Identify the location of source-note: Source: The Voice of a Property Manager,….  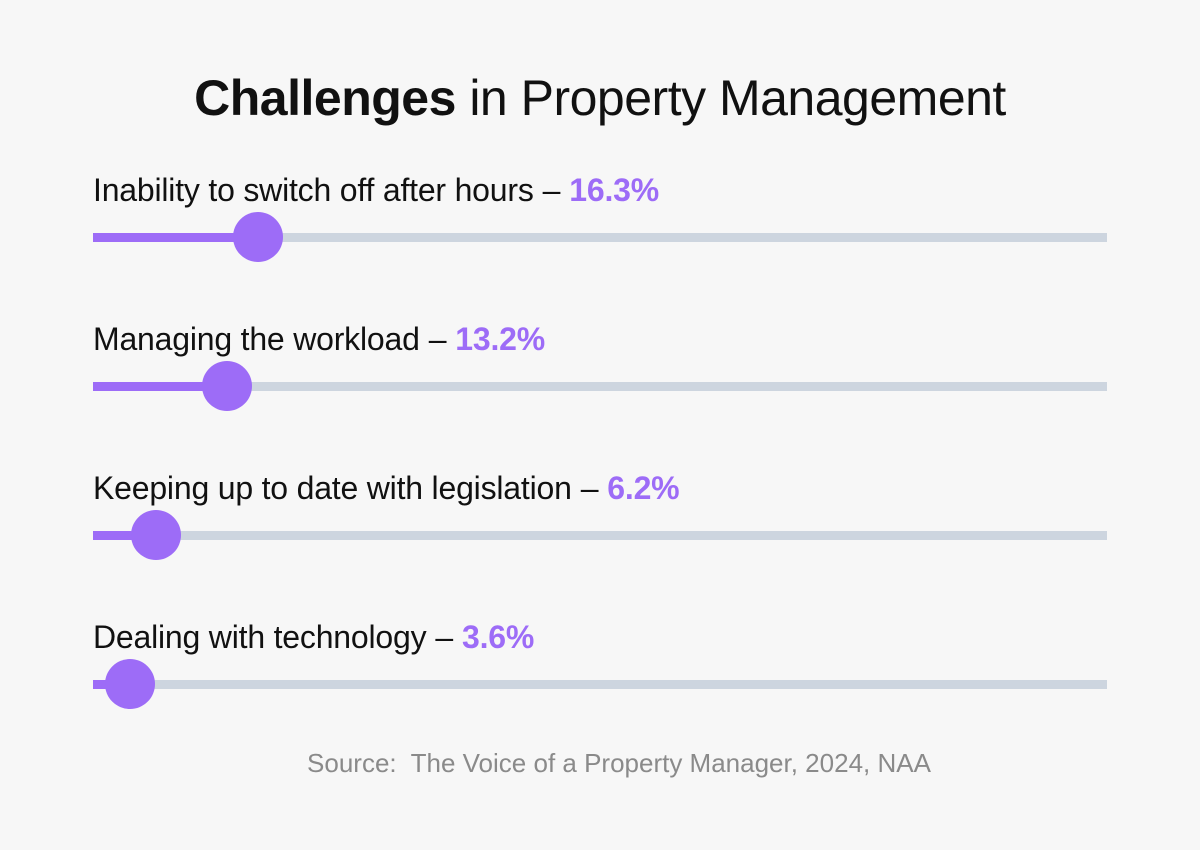
(619, 763).